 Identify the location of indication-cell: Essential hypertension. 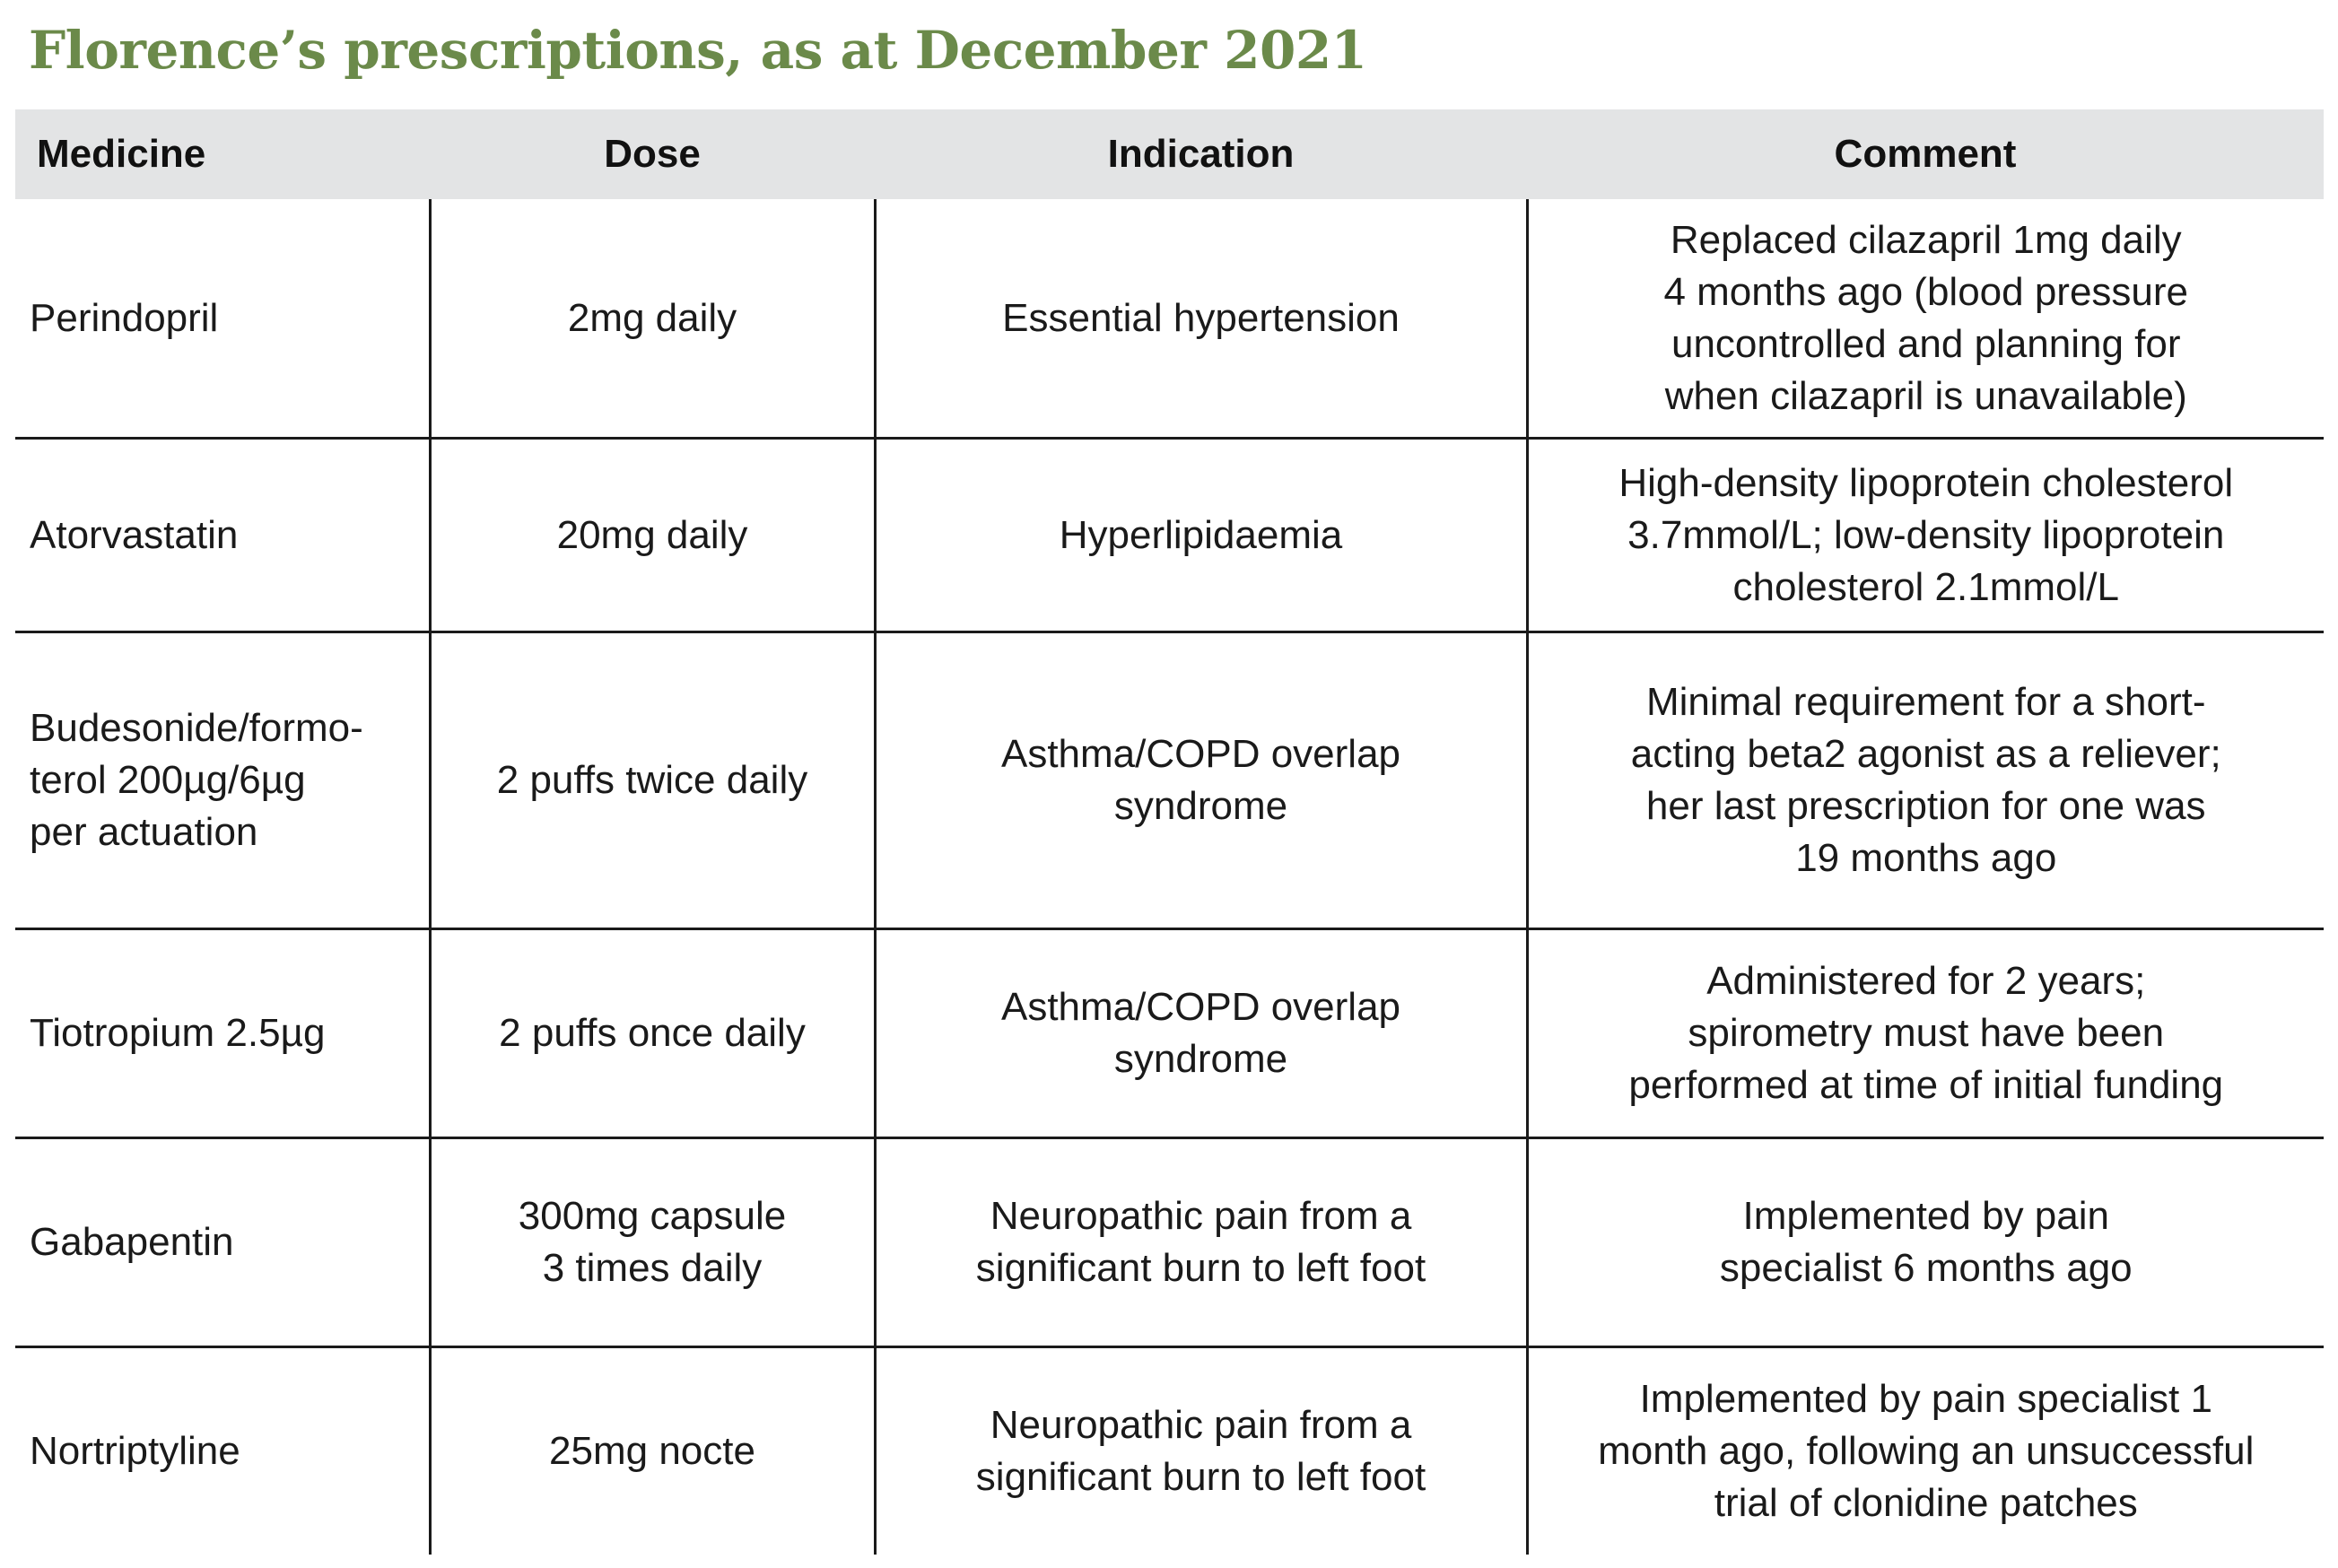
(1200, 320).